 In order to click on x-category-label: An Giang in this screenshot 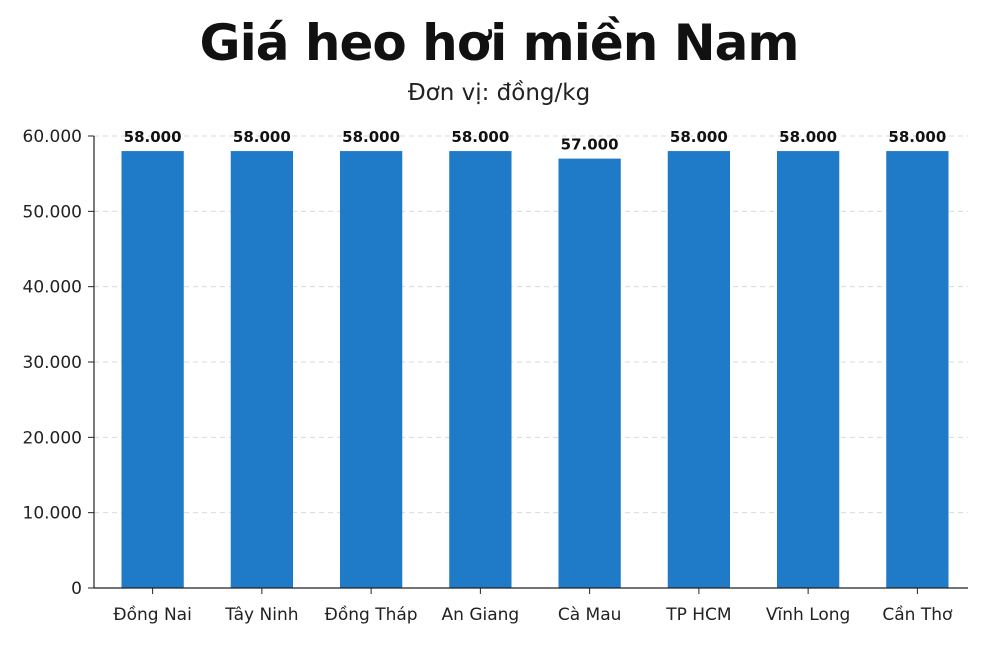, I will do `click(481, 615)`.